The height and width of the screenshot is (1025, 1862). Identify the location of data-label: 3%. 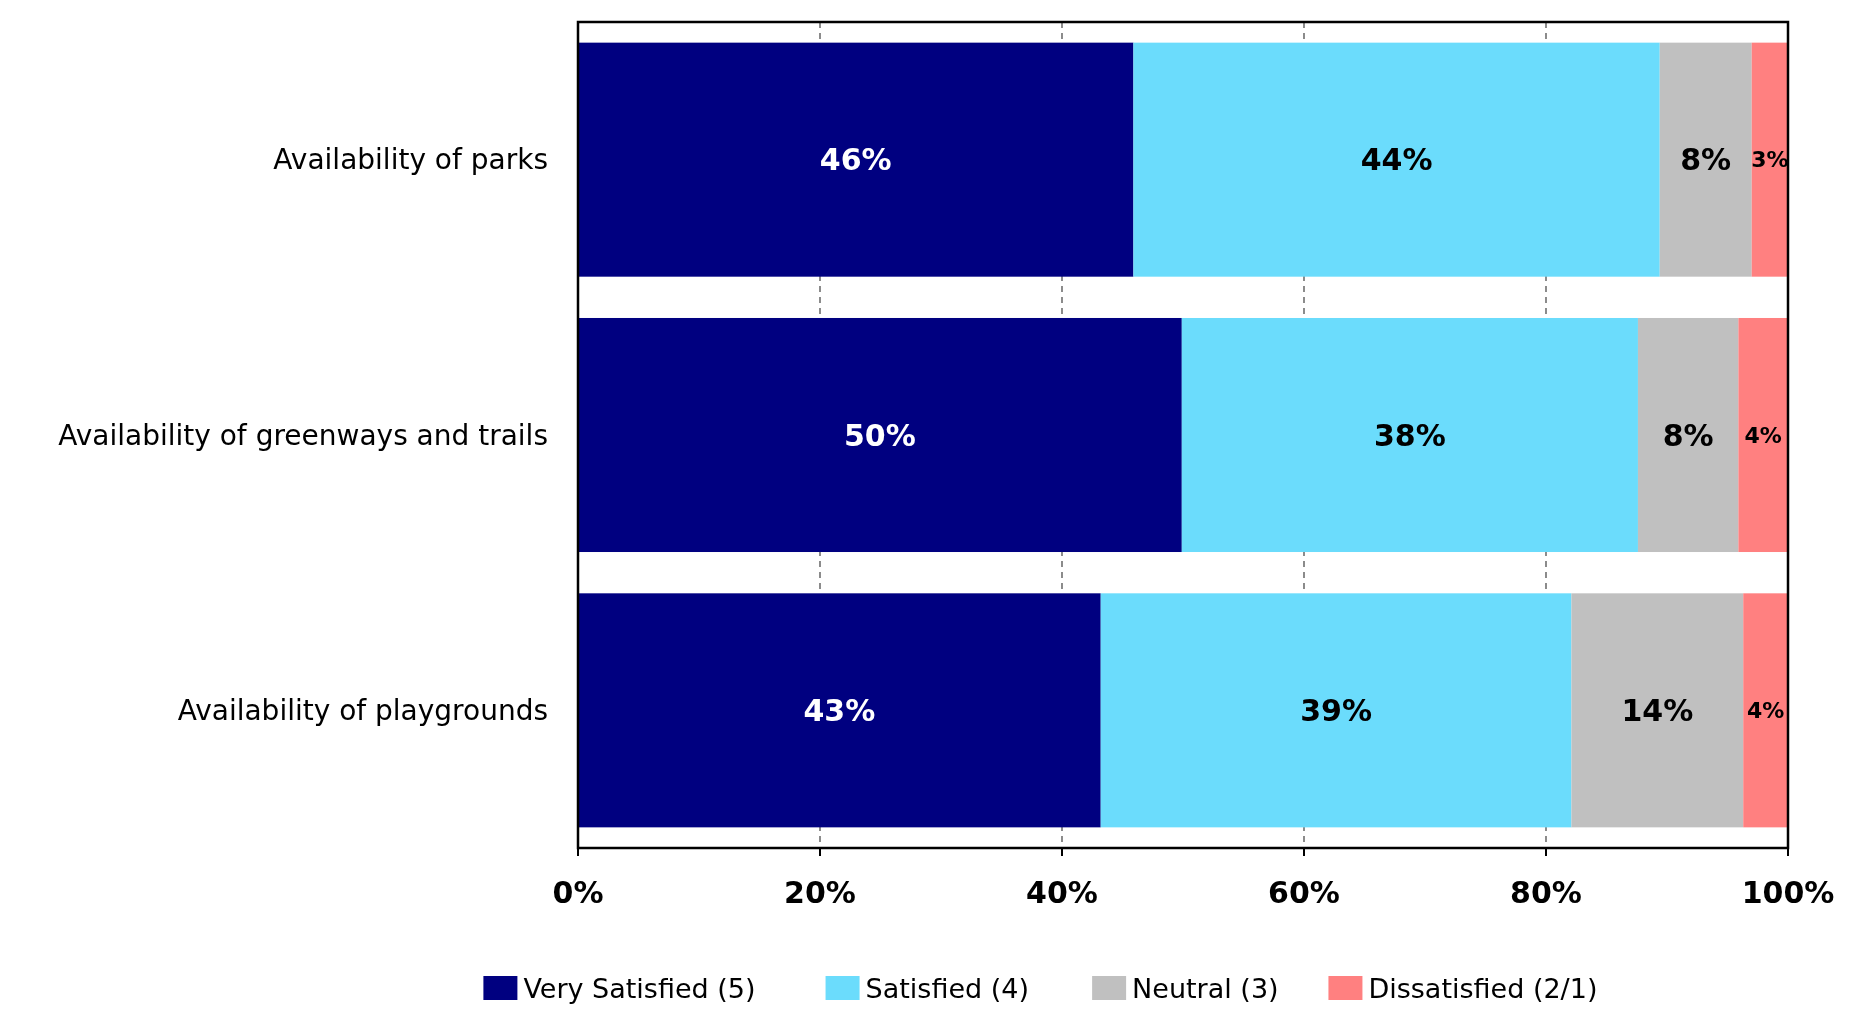
(1770, 160).